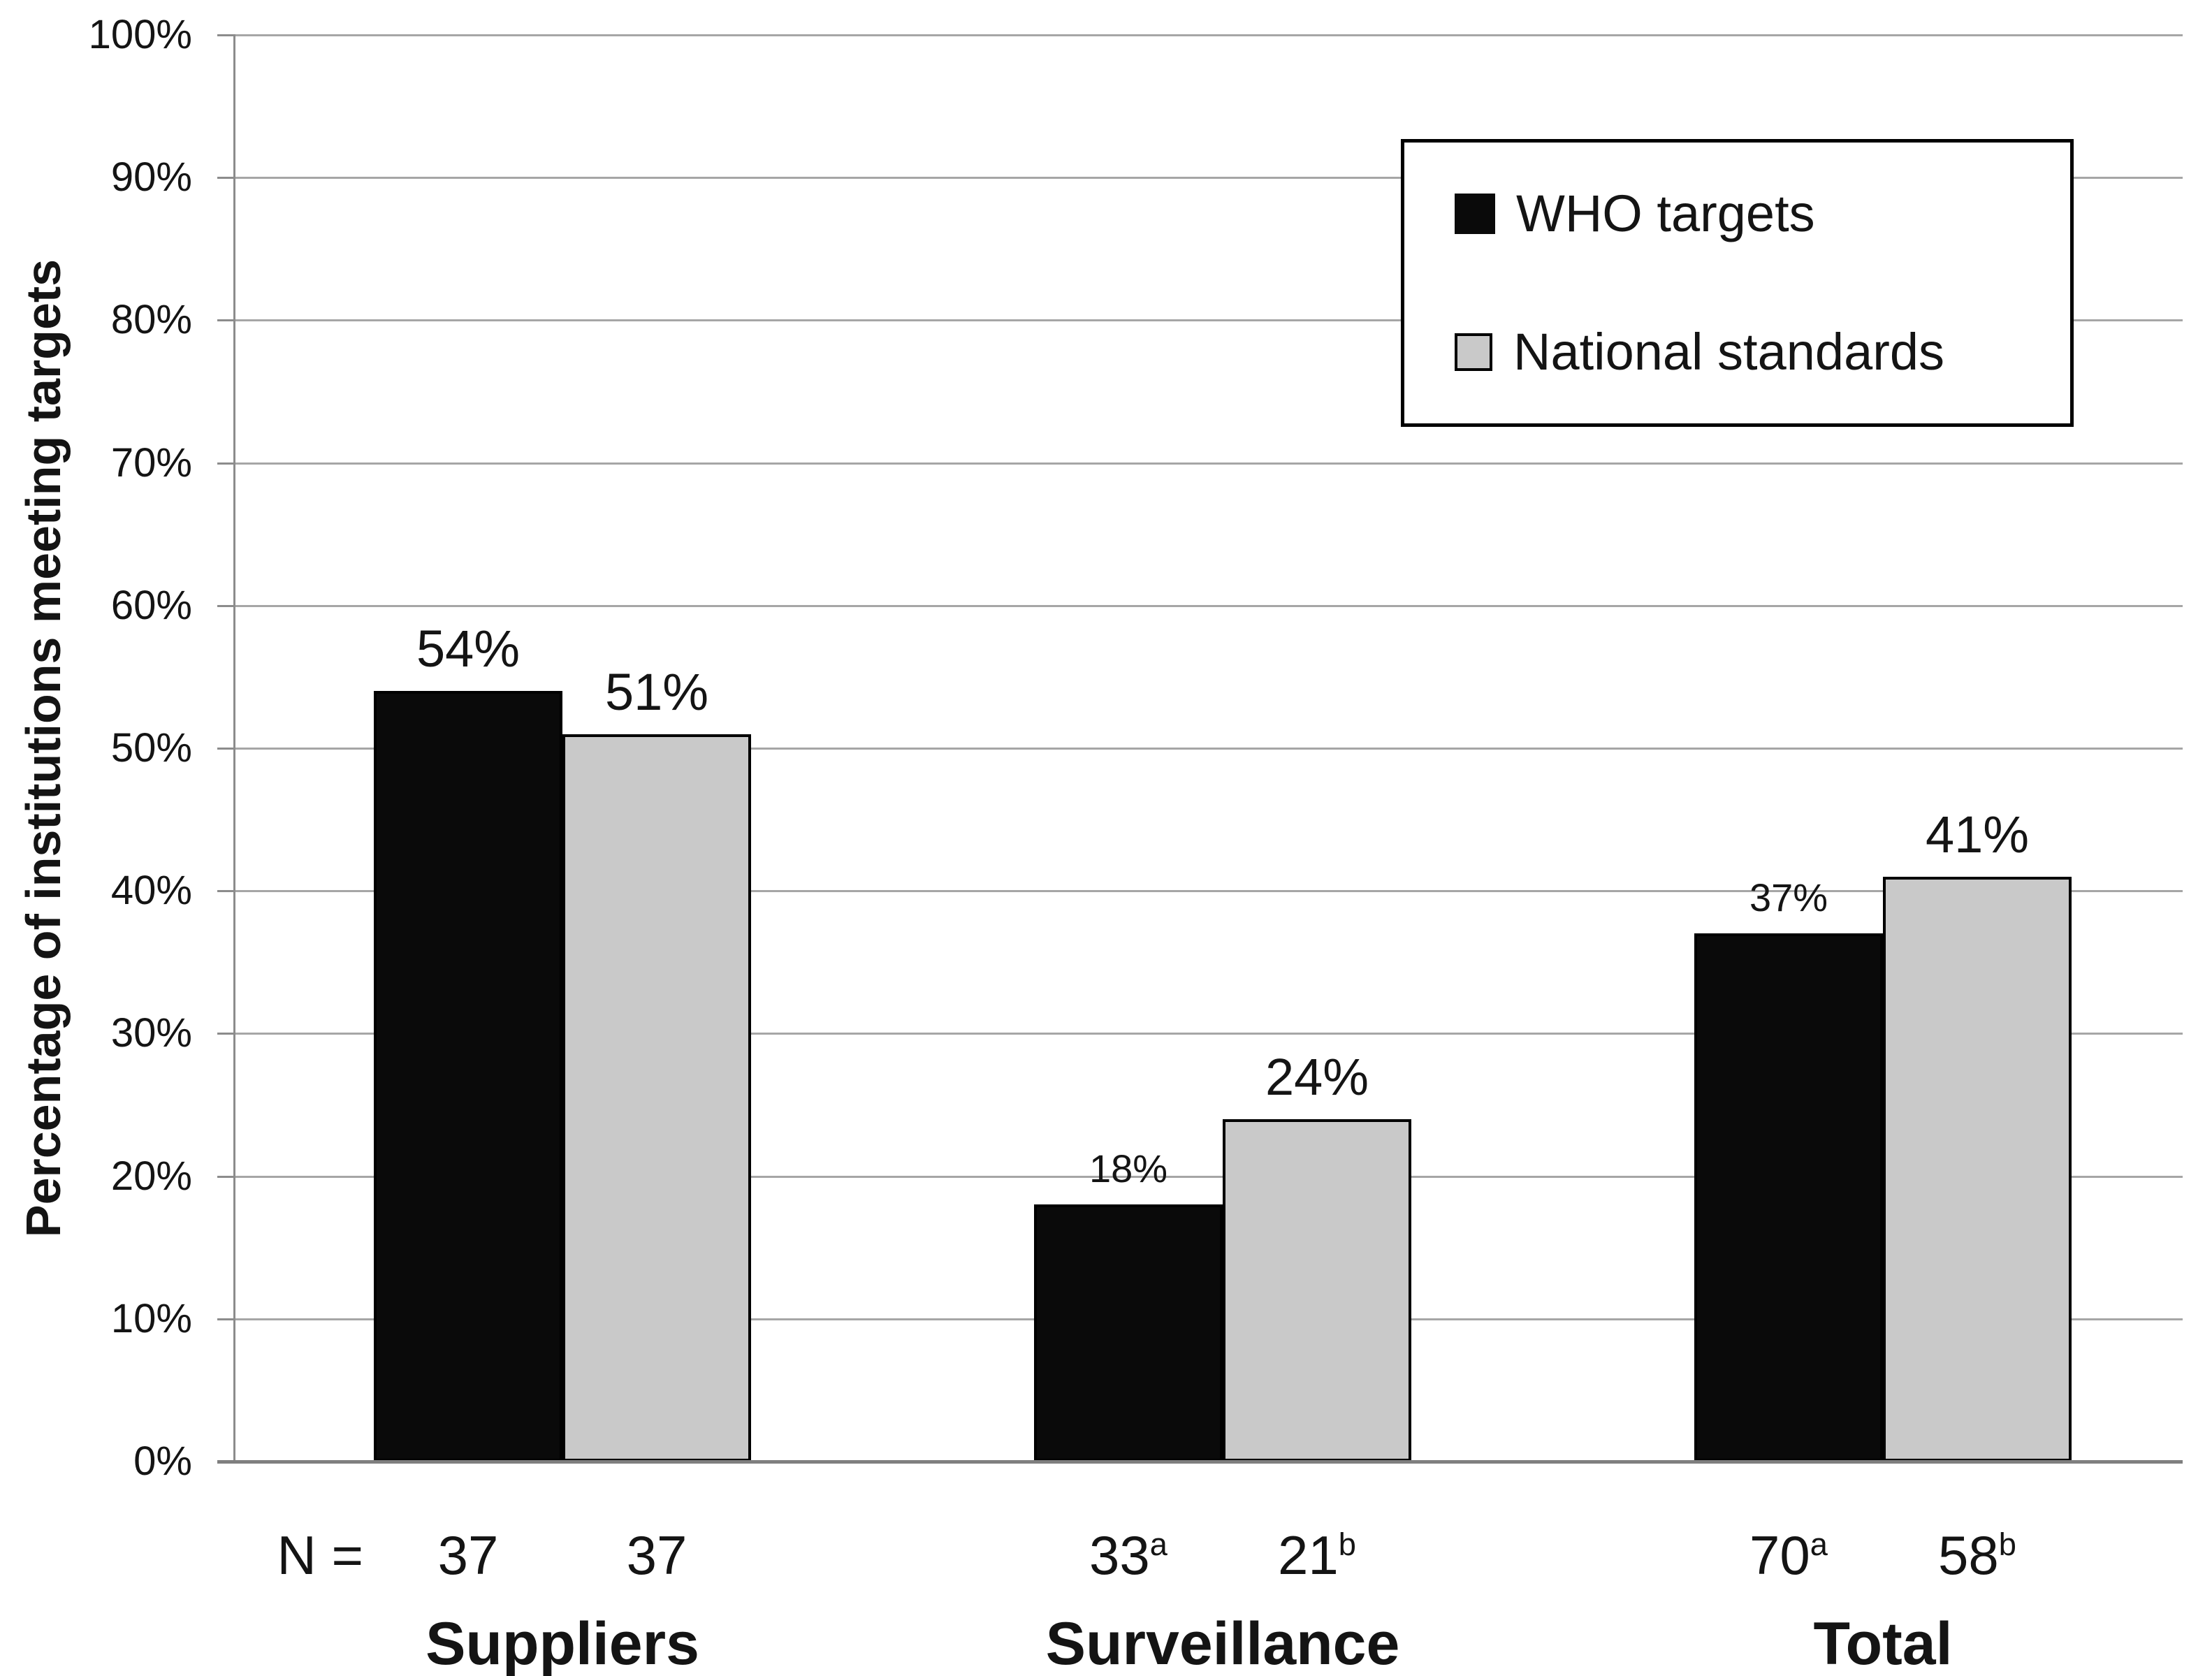 This screenshot has height=1676, width=2212. What do you see at coordinates (151, 891) in the screenshot?
I see `y-tick-label-40: 40%` at bounding box center [151, 891].